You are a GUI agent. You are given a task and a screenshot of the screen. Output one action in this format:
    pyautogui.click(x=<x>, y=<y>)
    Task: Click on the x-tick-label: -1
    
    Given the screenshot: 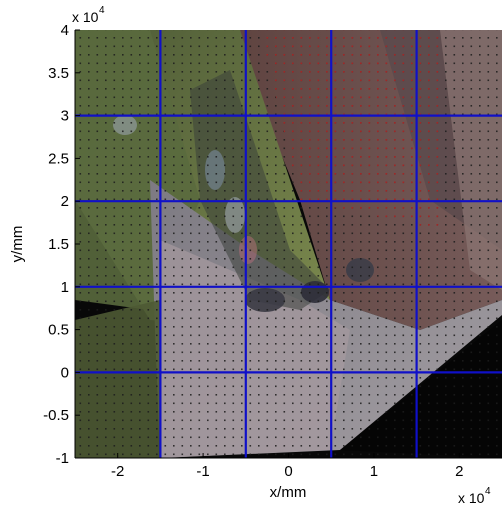 What is the action you would take?
    pyautogui.click(x=202, y=471)
    